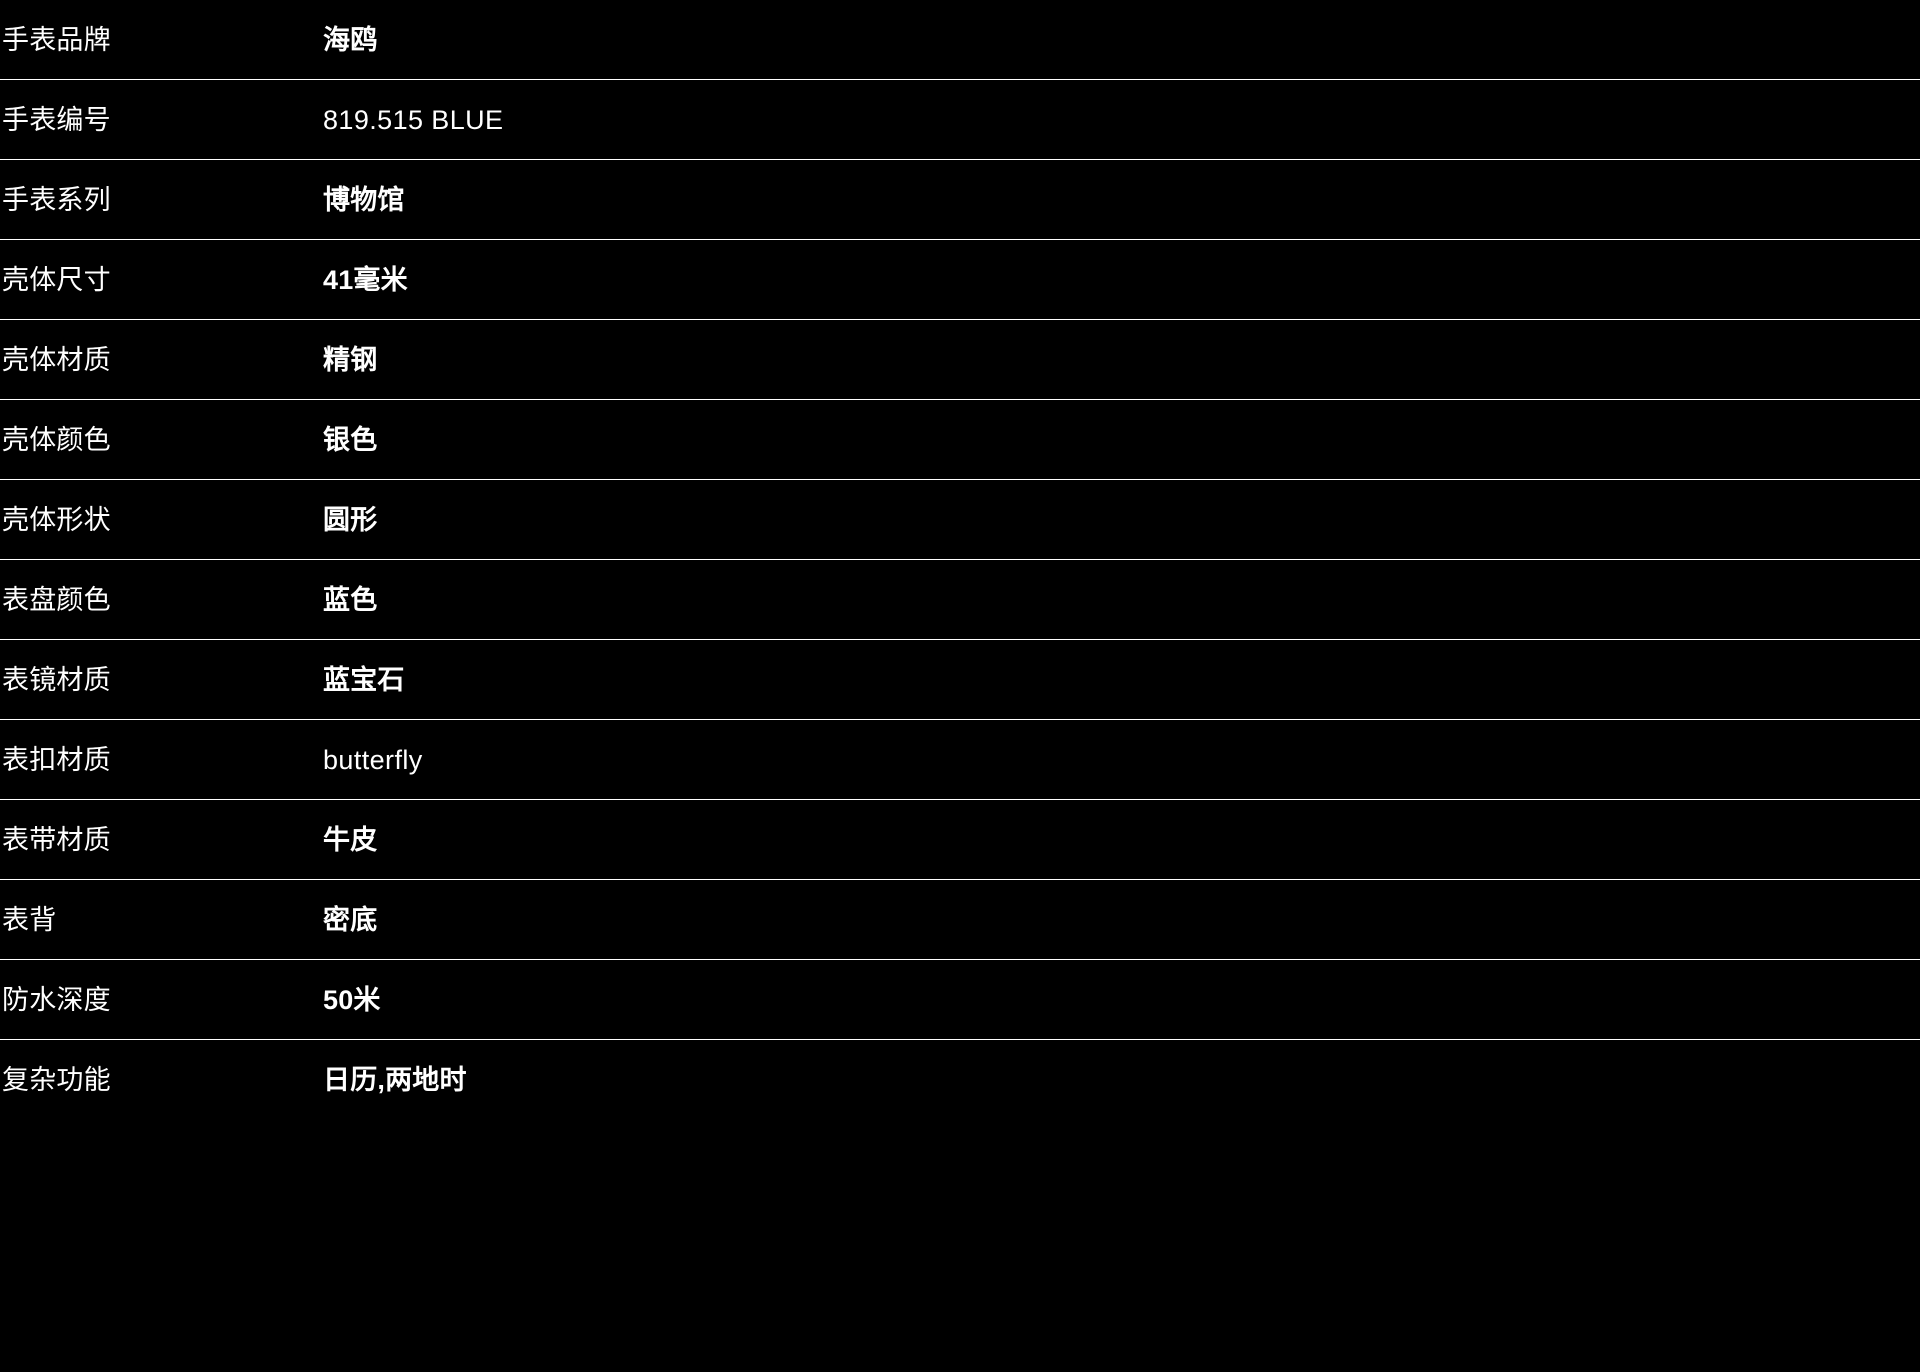 The width and height of the screenshot is (1920, 1372). I want to click on spec-value: 博物馆, so click(364, 199).